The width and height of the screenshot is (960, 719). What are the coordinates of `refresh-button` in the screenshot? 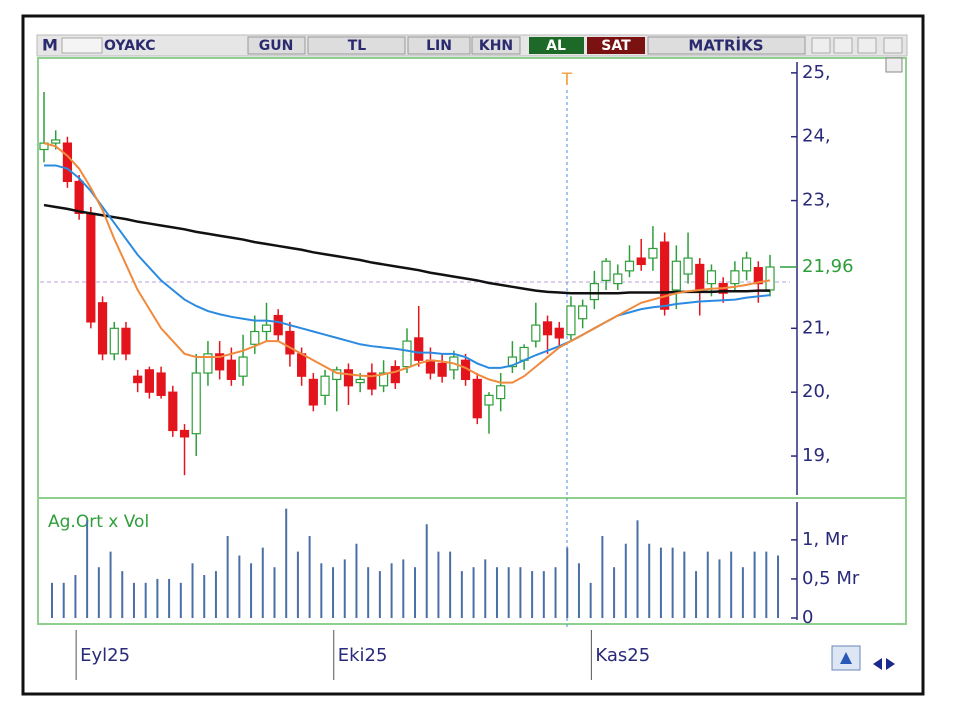 It's located at (846, 658).